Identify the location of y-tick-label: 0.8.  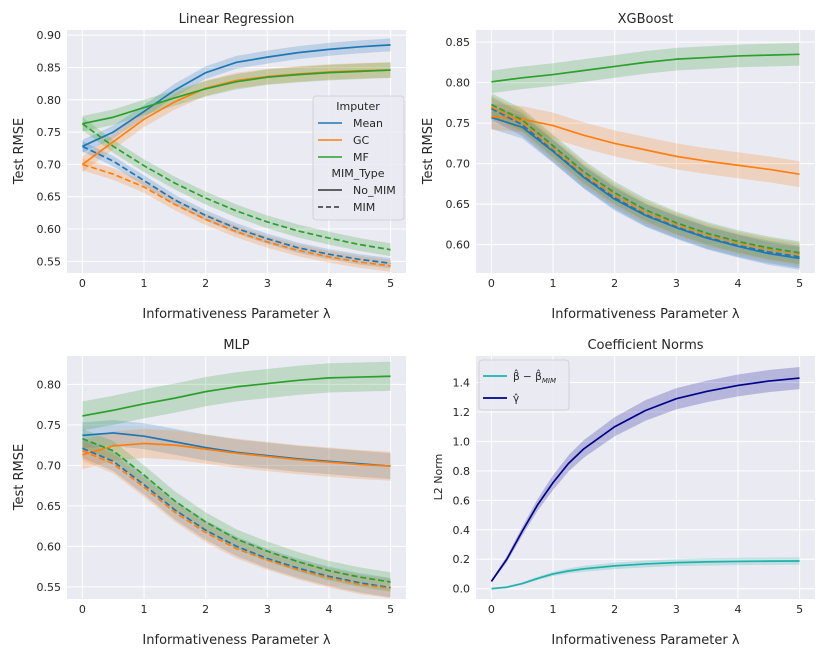
(462, 471).